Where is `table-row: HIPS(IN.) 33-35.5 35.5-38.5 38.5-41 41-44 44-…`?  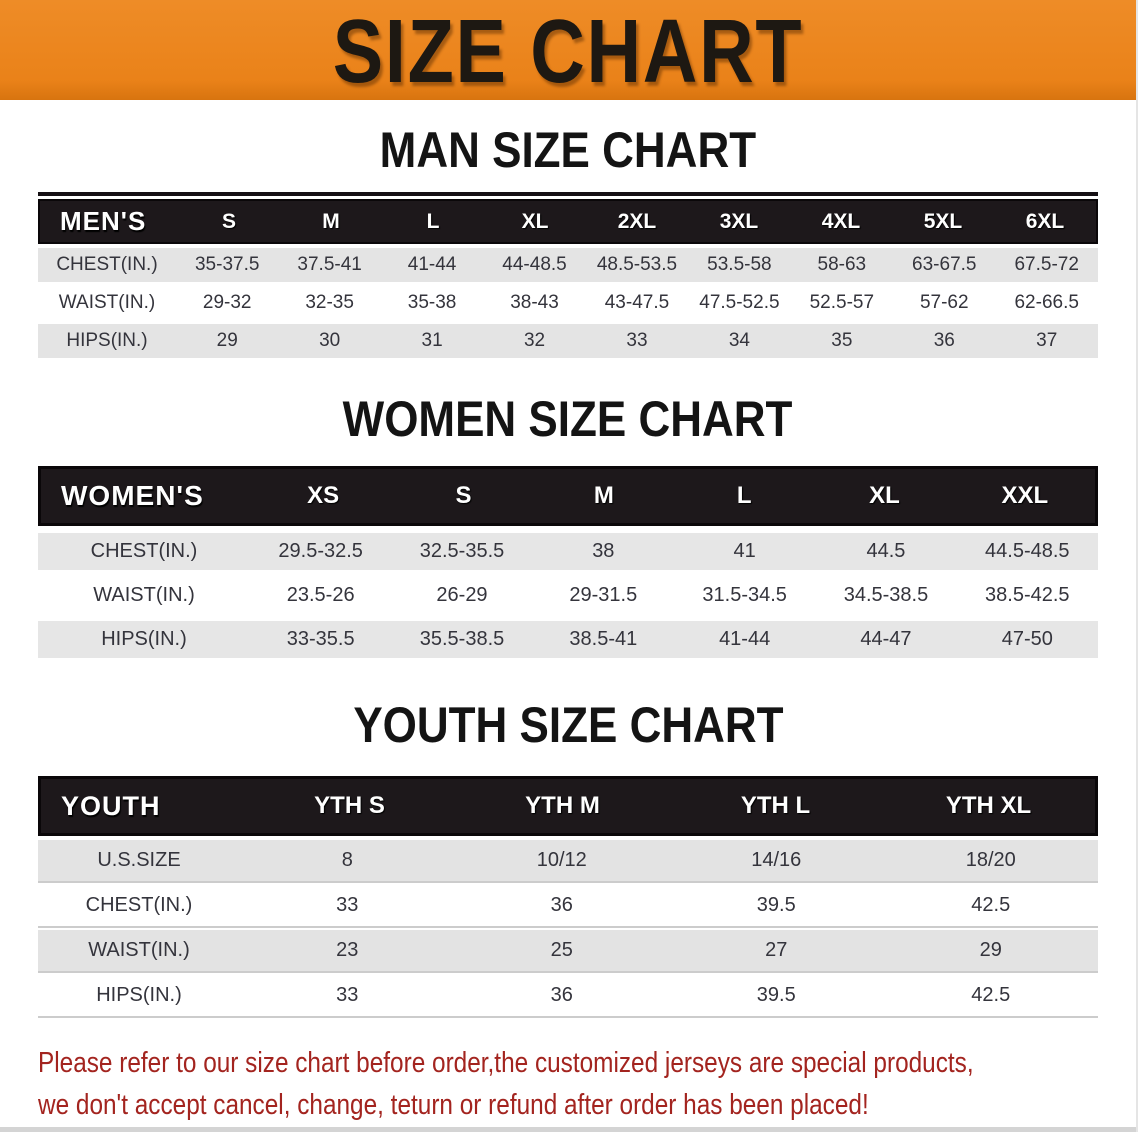 table-row: HIPS(IN.) 33-35.5 35.5-38.5 38.5-41 41-44 44-… is located at coordinates (568, 639).